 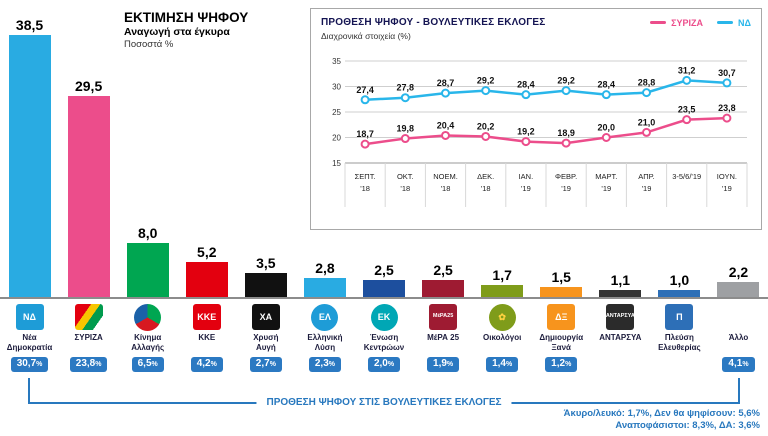 What do you see at coordinates (336, 61) in the screenshot?
I see `y-tick-label: 35` at bounding box center [336, 61].